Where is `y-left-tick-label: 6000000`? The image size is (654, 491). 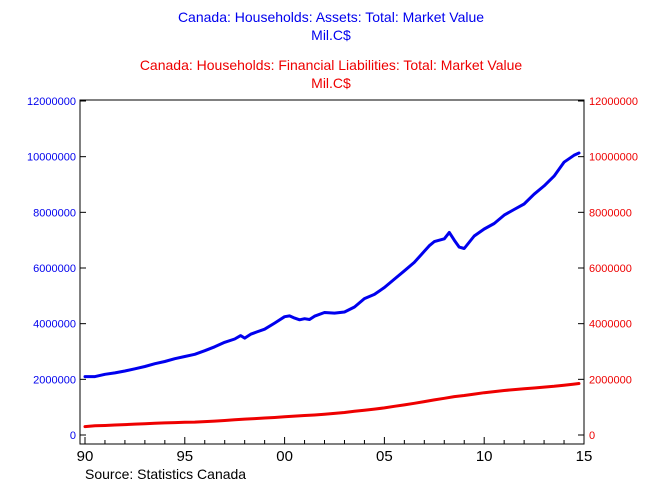 y-left-tick-label: 6000000 is located at coordinates (54, 269).